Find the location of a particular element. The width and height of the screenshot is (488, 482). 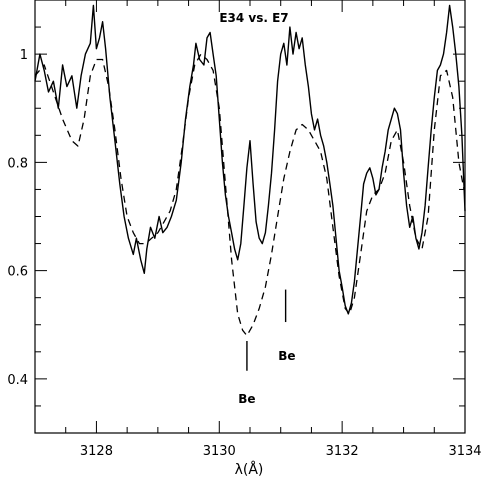

y-tick-label: 0.4 is located at coordinates (17, 380).